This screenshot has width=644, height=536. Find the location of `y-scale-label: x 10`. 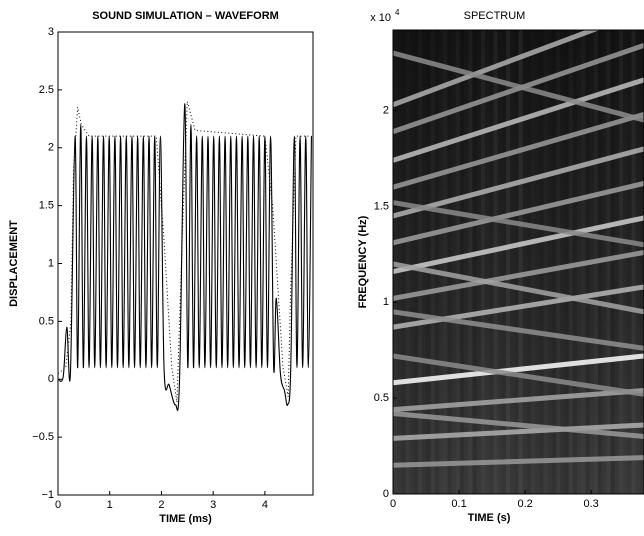

y-scale-label: x 10 is located at coordinates (380, 18).